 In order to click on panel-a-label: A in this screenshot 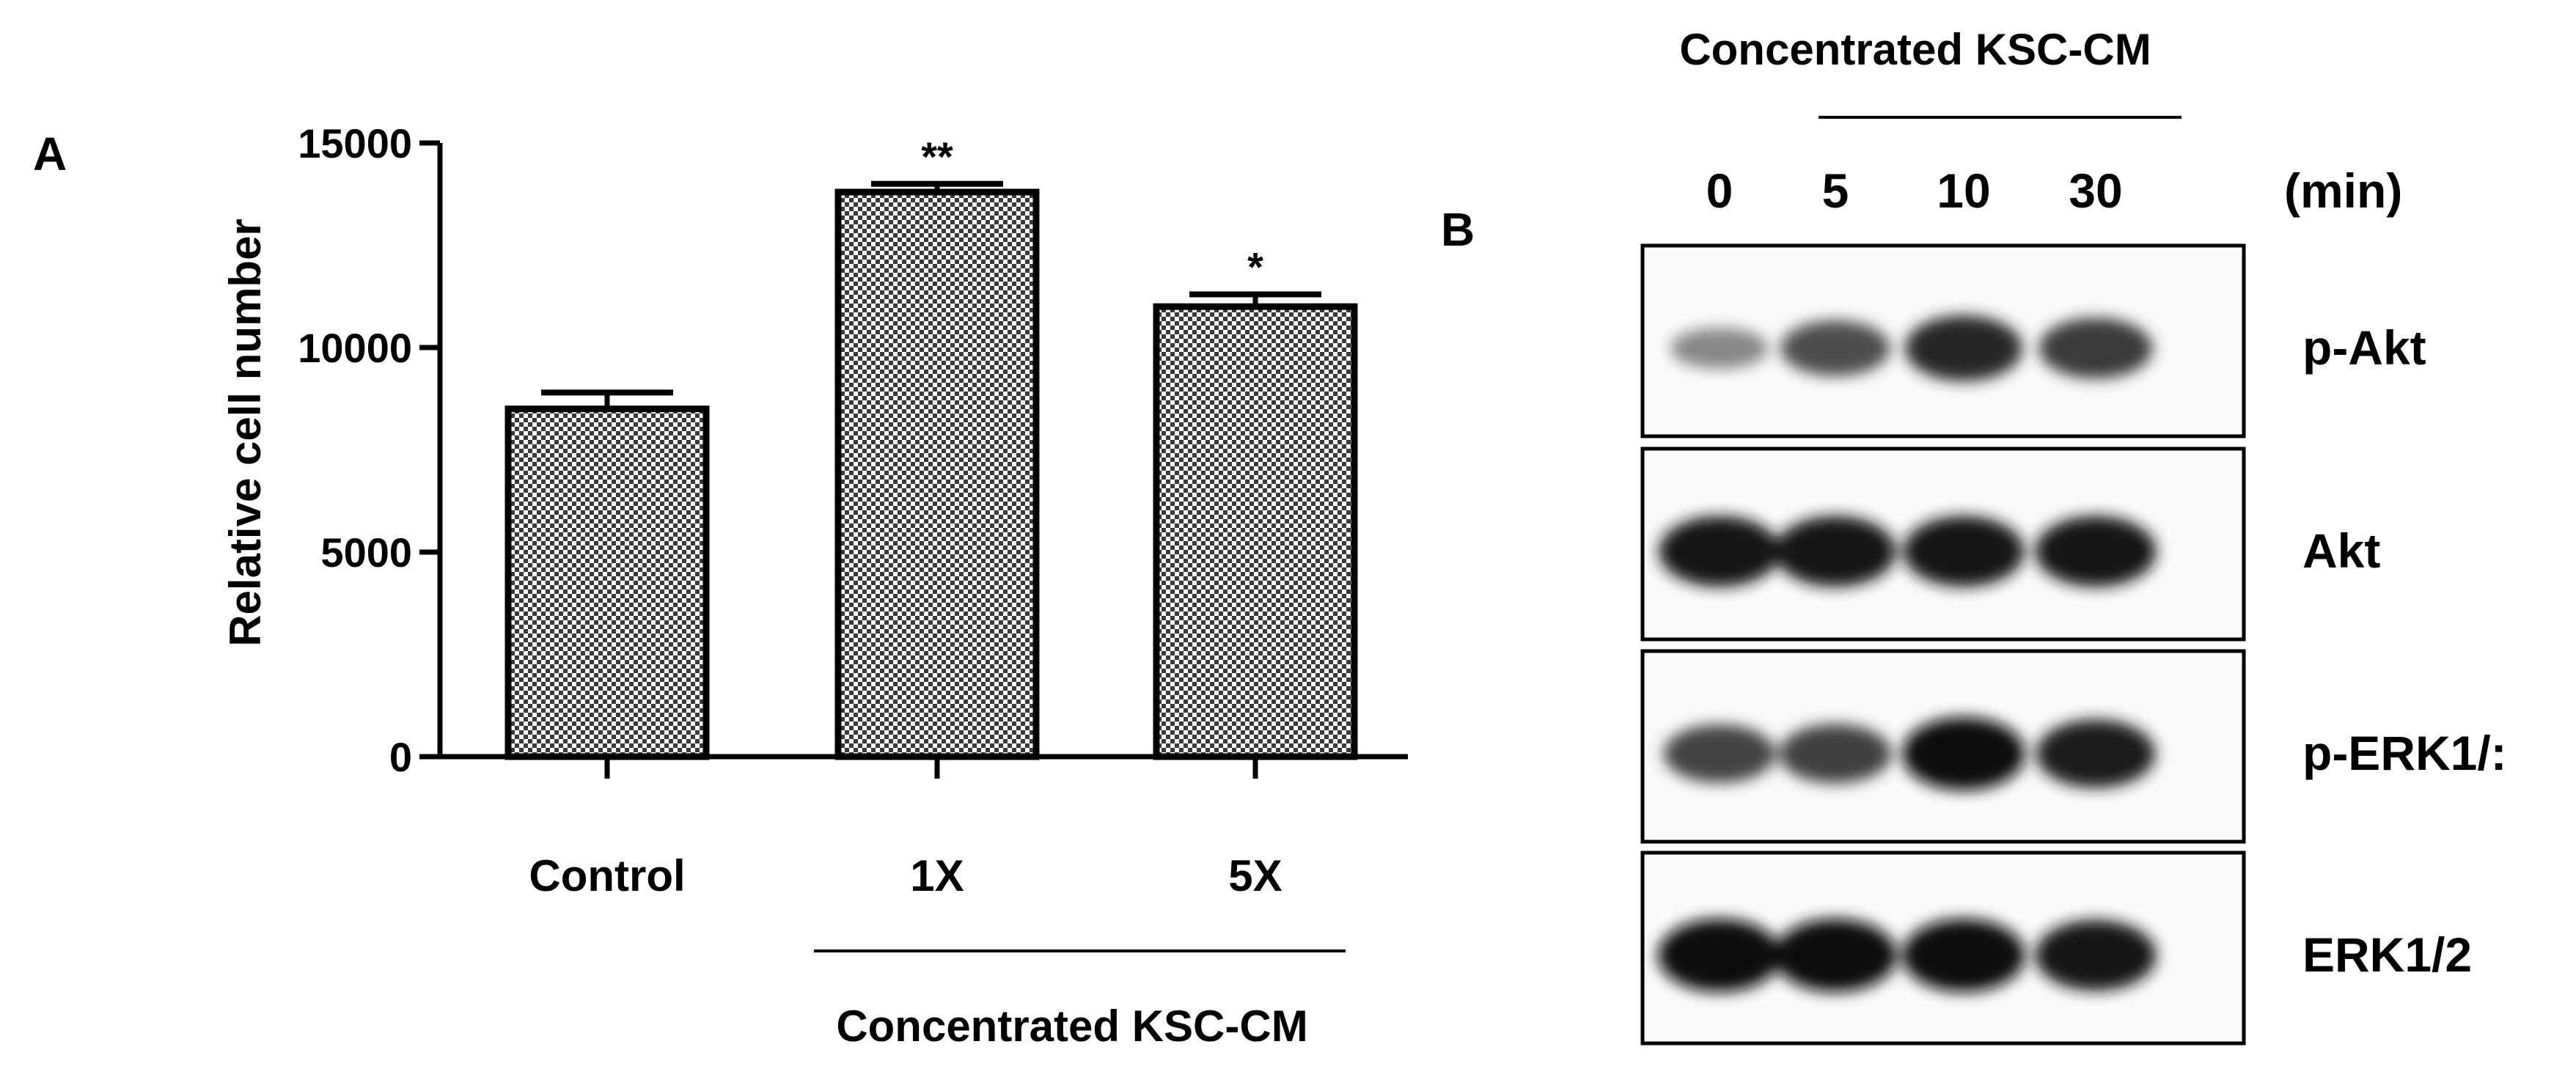, I will do `click(50, 154)`.